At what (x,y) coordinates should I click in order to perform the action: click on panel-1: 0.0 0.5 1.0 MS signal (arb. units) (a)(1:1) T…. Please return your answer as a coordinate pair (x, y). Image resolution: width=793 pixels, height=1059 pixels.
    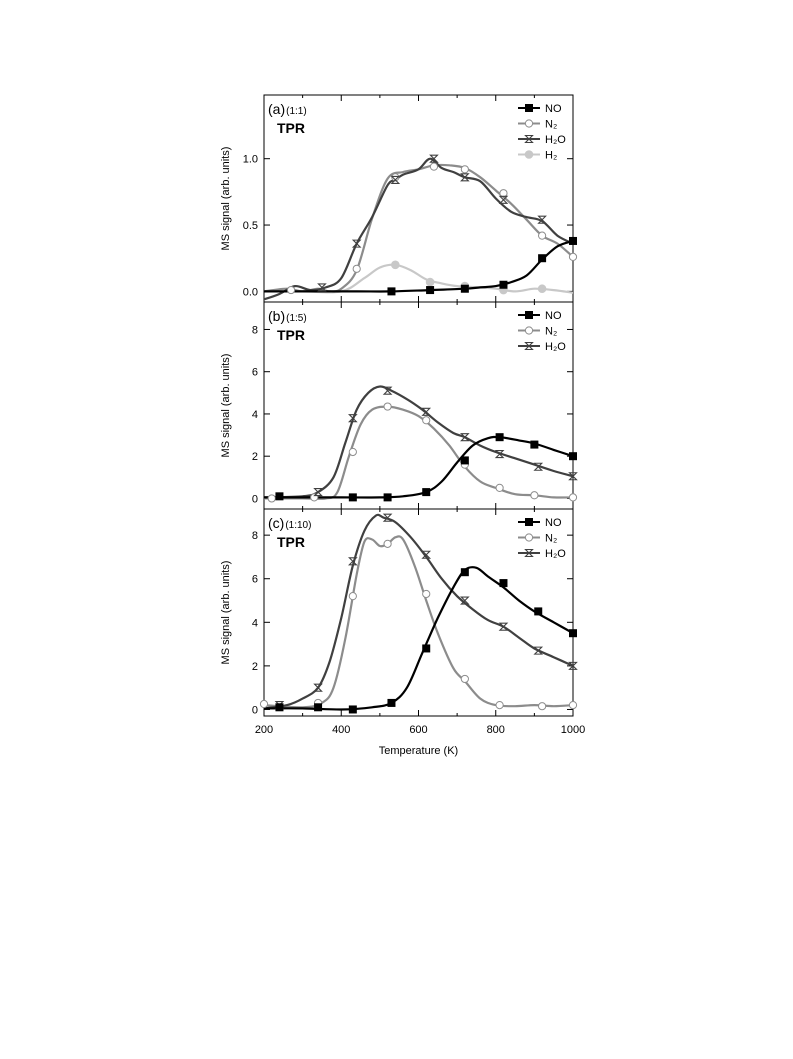
    Looking at the image, I should click on (399, 198).